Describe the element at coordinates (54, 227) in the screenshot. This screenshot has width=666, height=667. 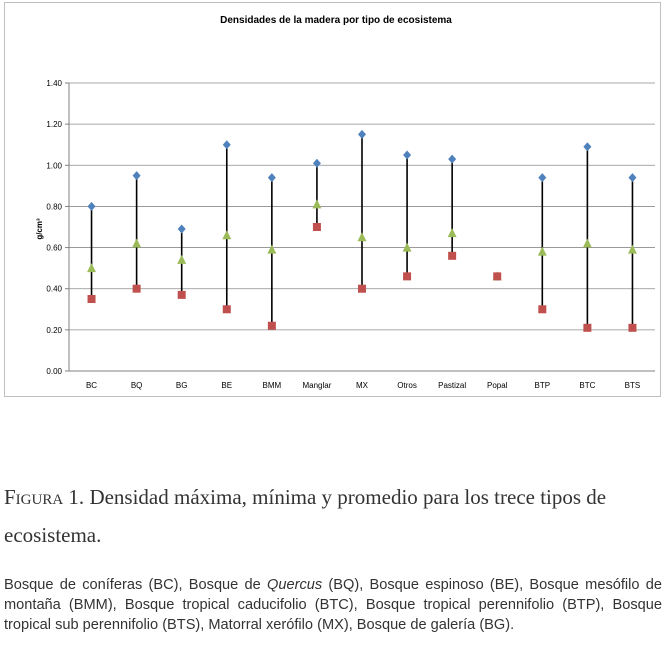
I see `y-tick-labels: 0.00 0.20 0.40 0.60 0.80 1.00 1.20 1.40` at that location.